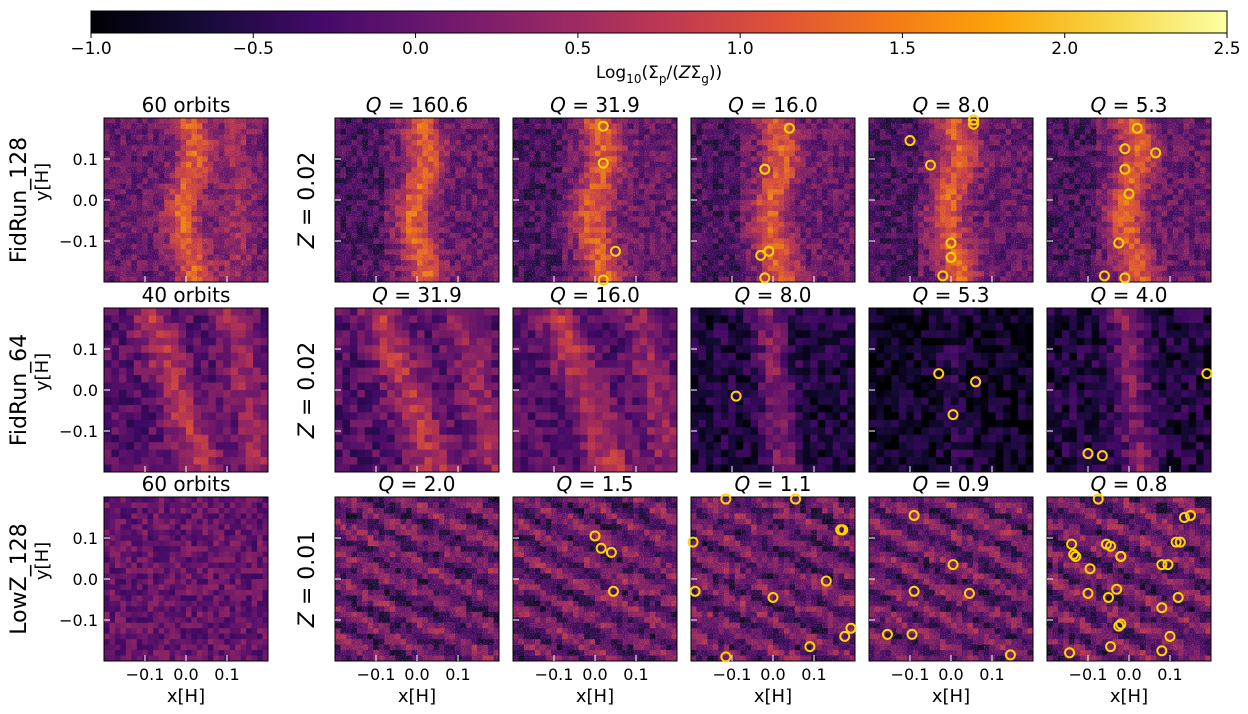  What do you see at coordinates (1128, 295) in the screenshot?
I see `panel-title: Q = 4.0` at bounding box center [1128, 295].